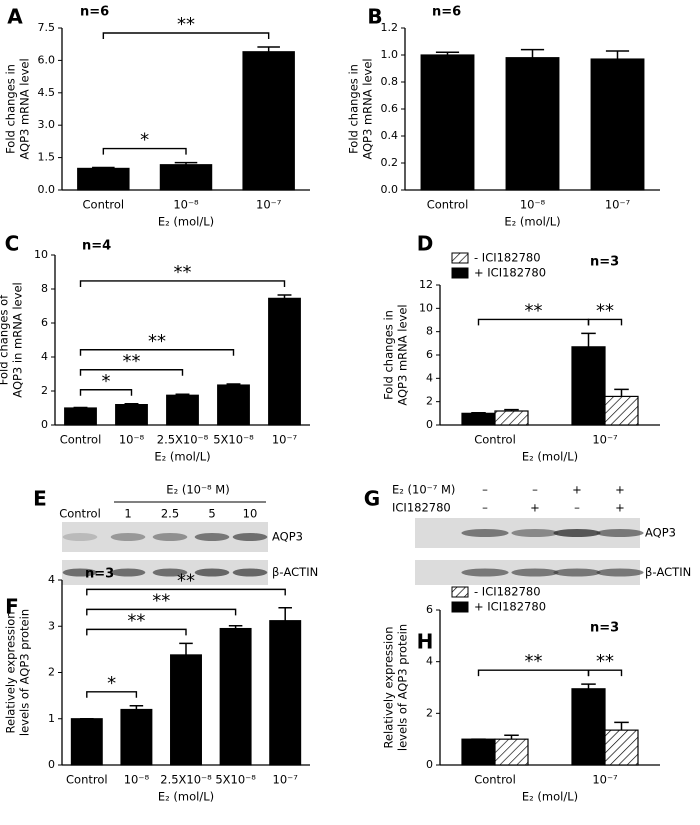 The height and width of the screenshot is (825, 700). Describe the element at coordinates (446, 12) in the screenshot. I see `sample-size: n=6` at that location.